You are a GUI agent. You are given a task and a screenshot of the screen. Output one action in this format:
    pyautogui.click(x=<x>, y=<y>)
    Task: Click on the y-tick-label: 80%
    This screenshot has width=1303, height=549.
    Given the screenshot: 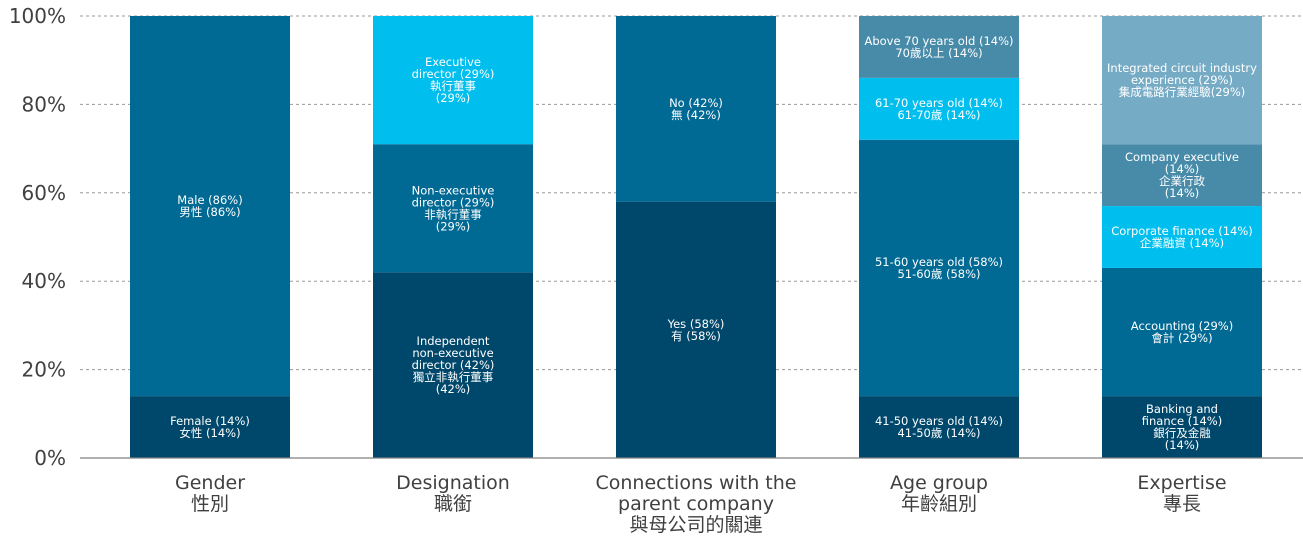 What is the action you would take?
    pyautogui.click(x=44, y=104)
    